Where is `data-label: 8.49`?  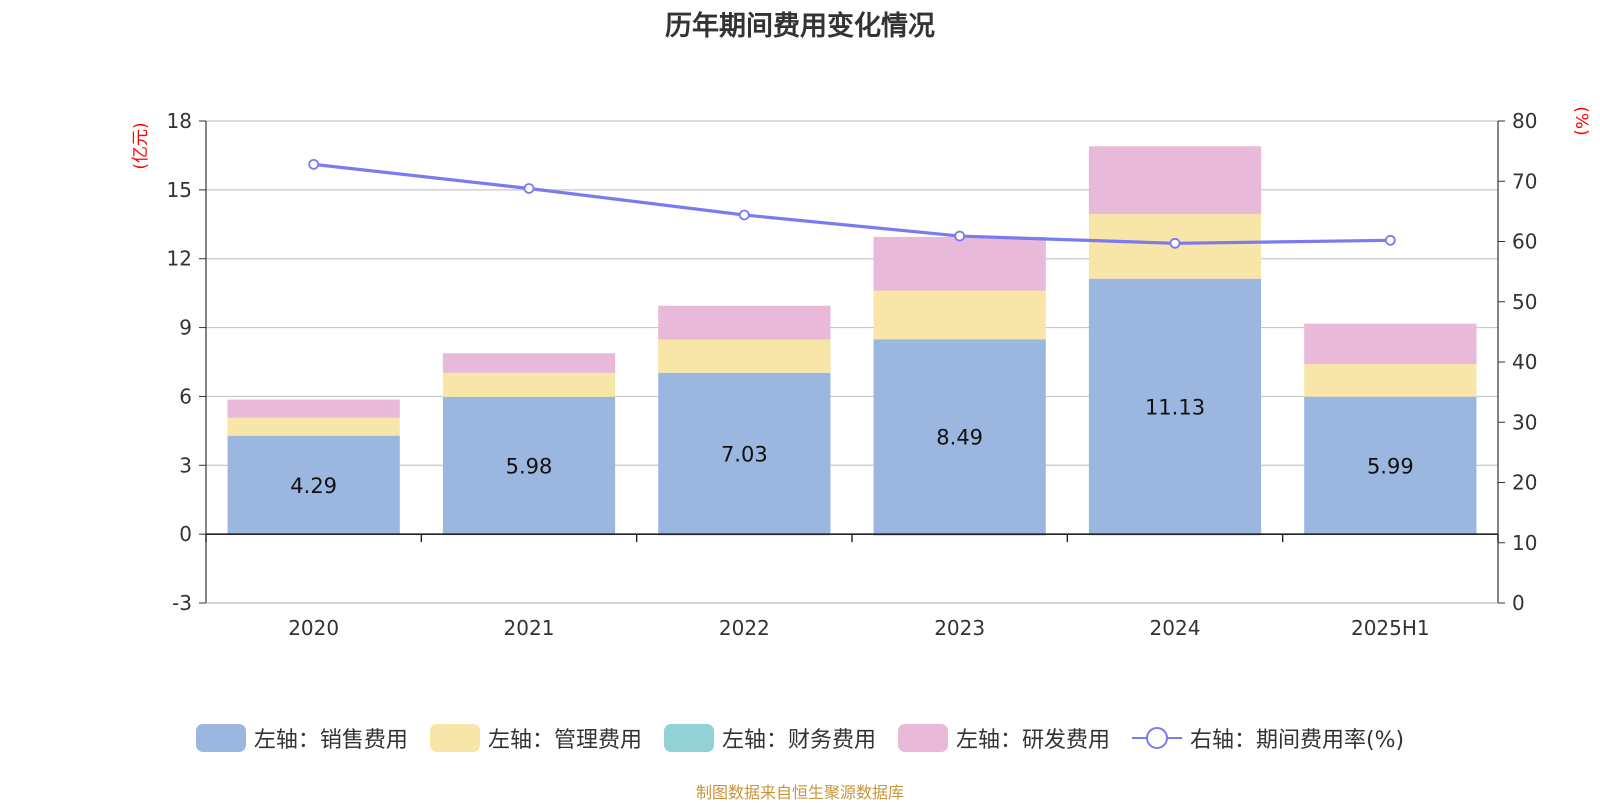 data-label: 8.49 is located at coordinates (959, 438).